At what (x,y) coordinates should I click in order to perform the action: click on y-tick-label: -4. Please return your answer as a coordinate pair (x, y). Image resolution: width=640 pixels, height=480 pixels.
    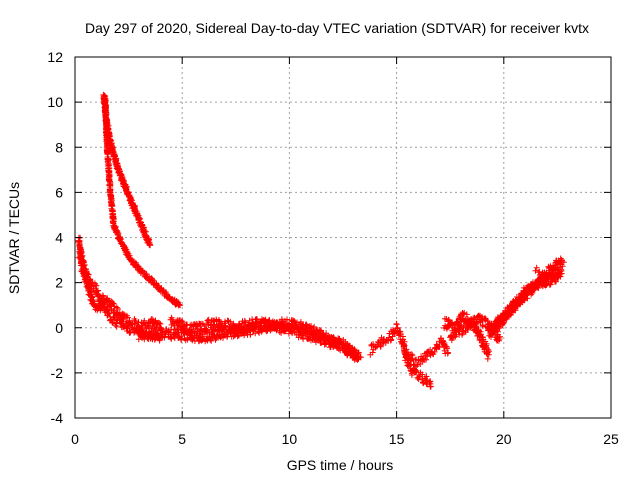
    Looking at the image, I should click on (57, 418).